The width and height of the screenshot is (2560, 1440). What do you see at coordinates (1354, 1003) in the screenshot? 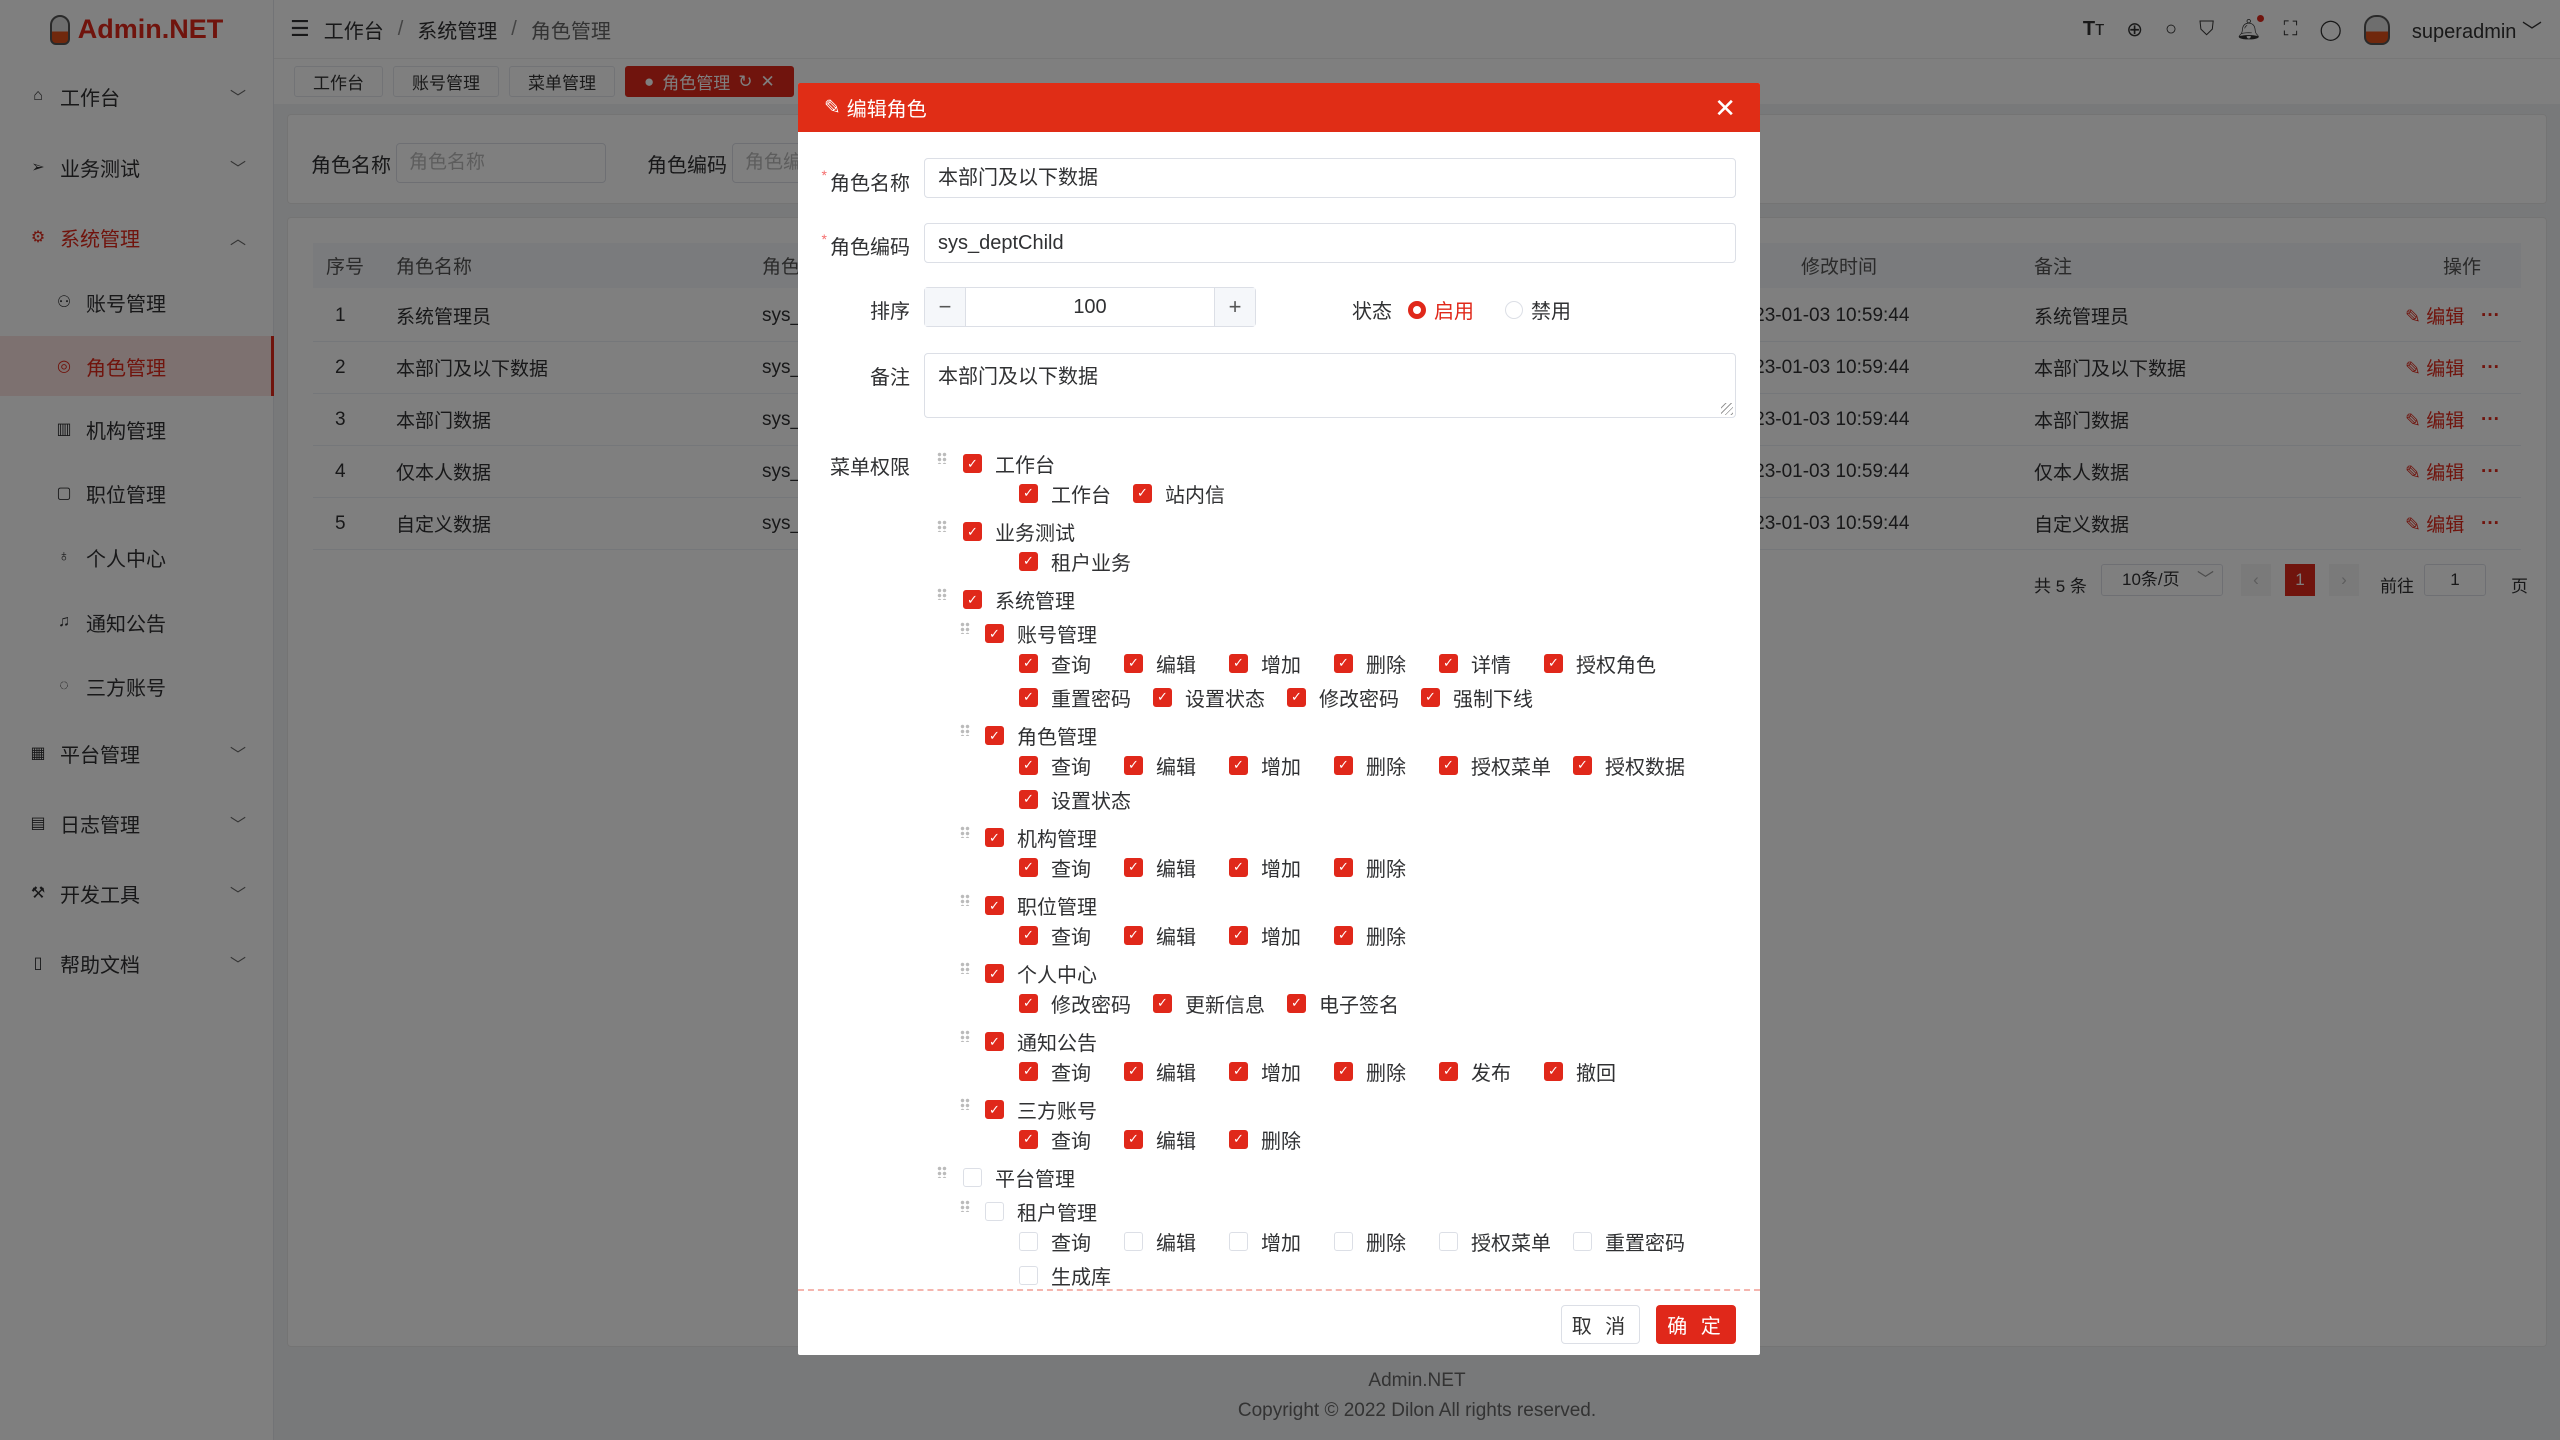
I see `permission-checkbox: ✓ 电子签名` at bounding box center [1354, 1003].